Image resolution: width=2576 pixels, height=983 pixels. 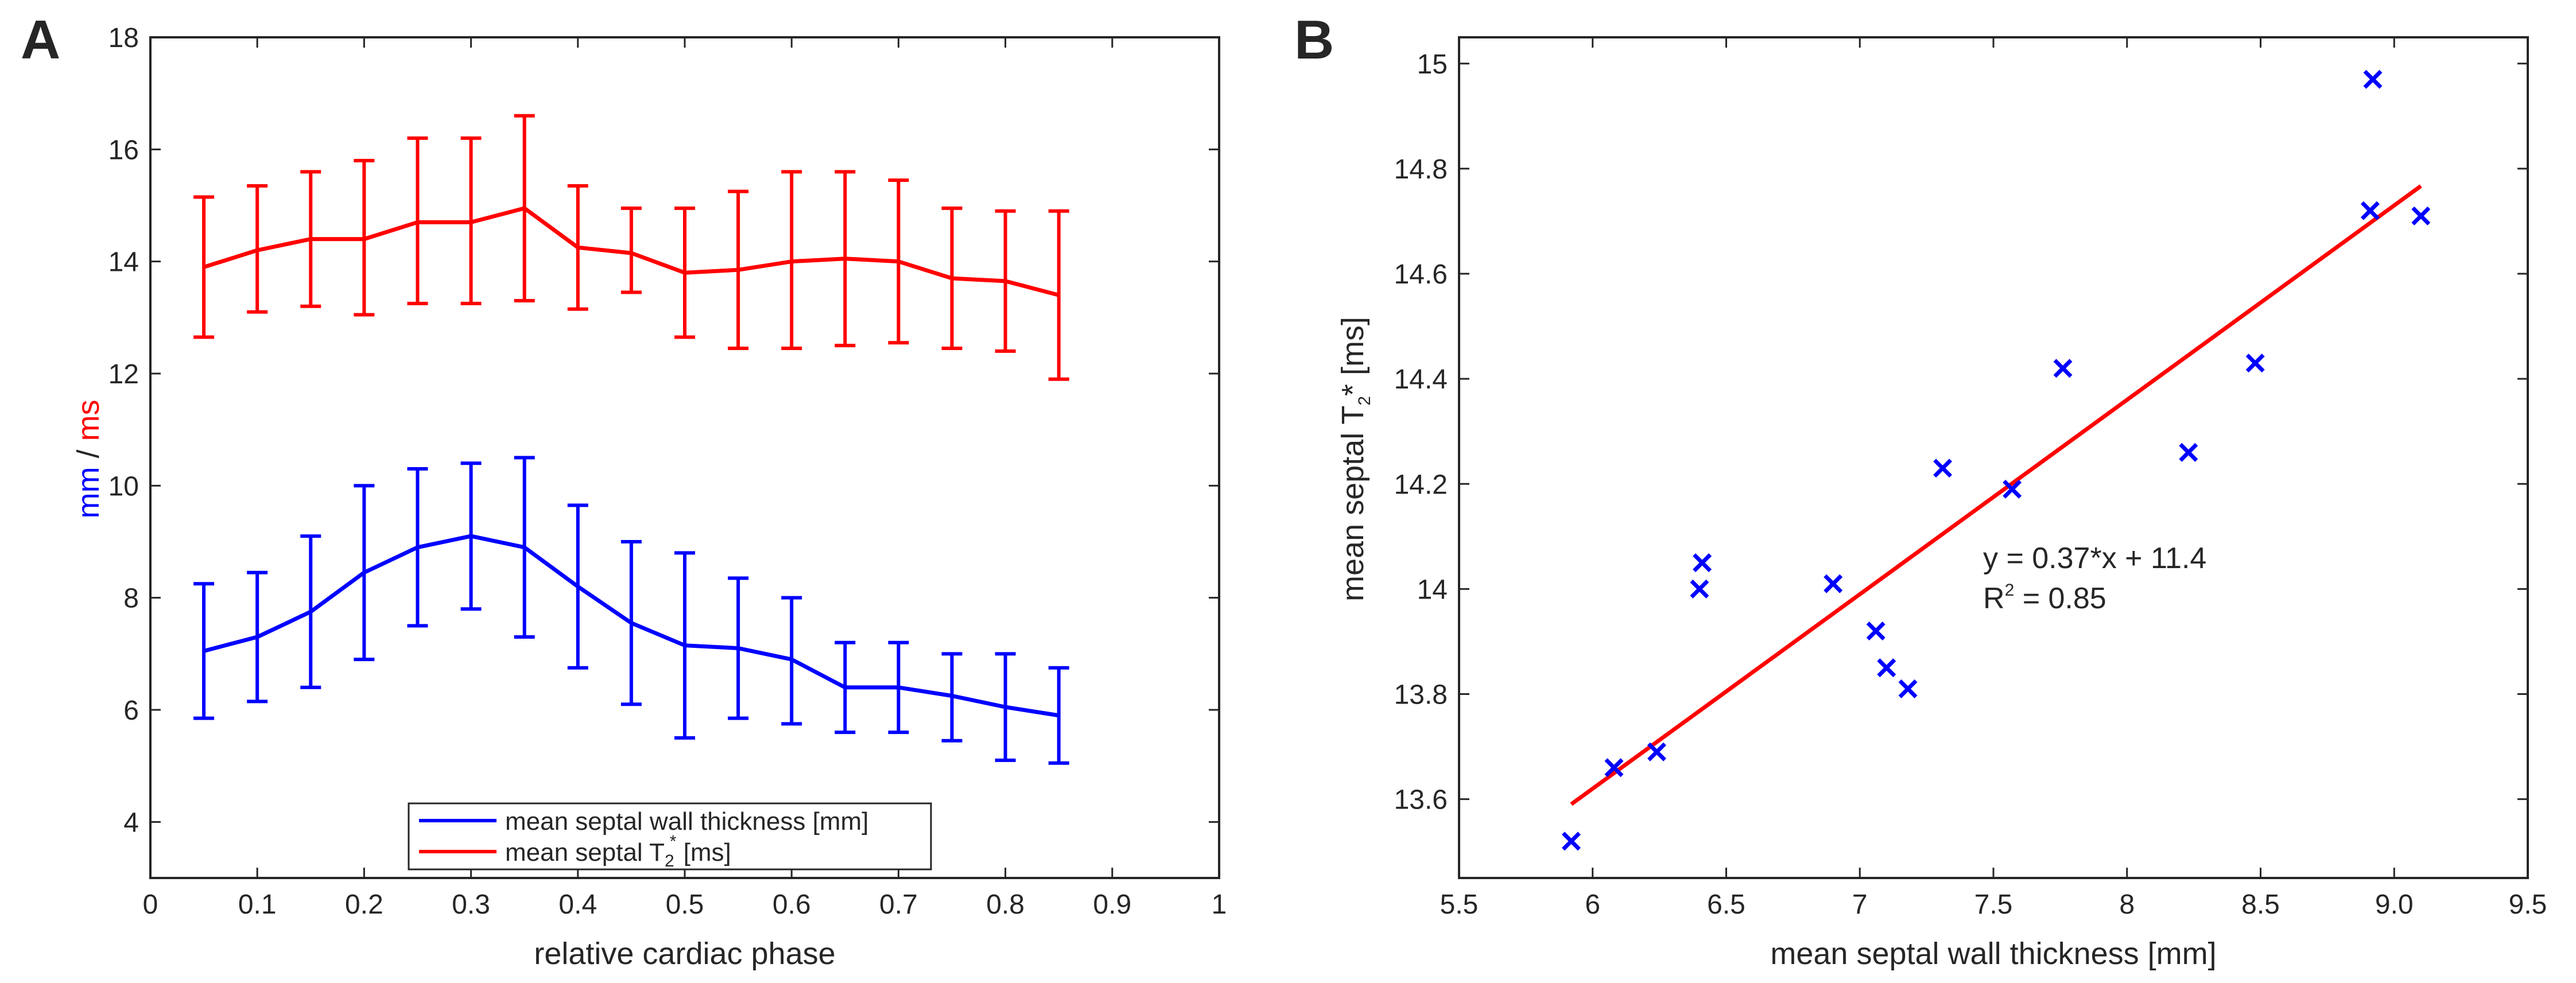 What do you see at coordinates (1353, 356) in the screenshot?
I see `b-ylabel-rest: * [ms]` at bounding box center [1353, 356].